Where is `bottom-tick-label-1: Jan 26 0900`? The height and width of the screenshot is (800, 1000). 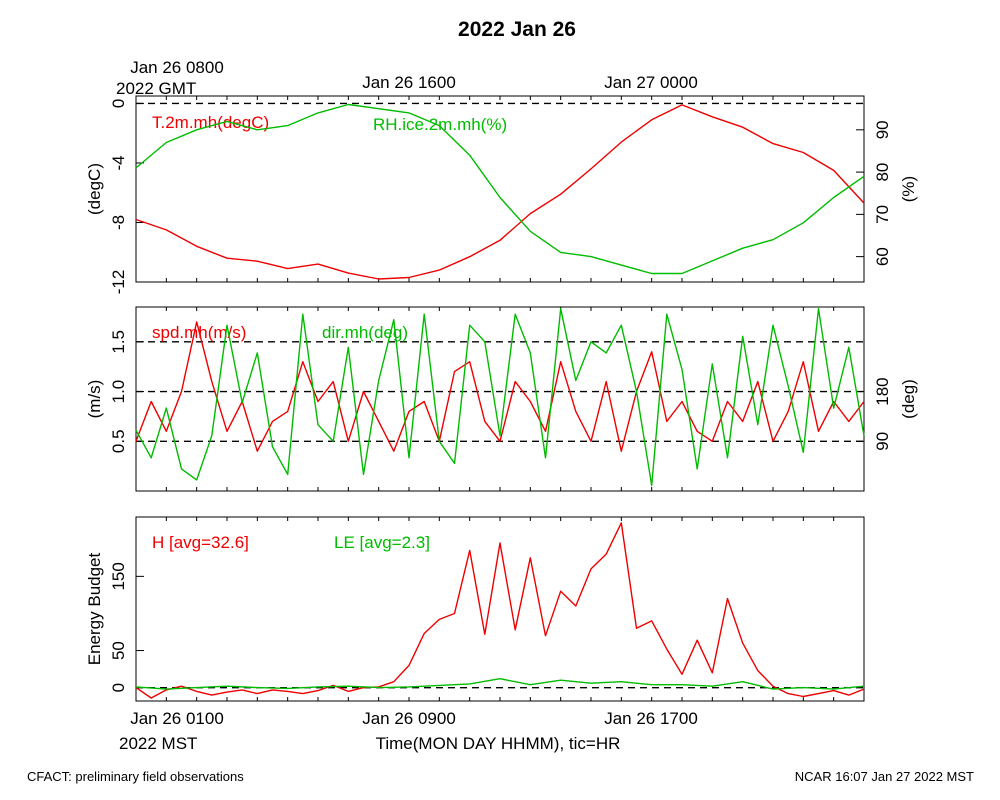
bottom-tick-label-1: Jan 26 0900 is located at coordinates (409, 718).